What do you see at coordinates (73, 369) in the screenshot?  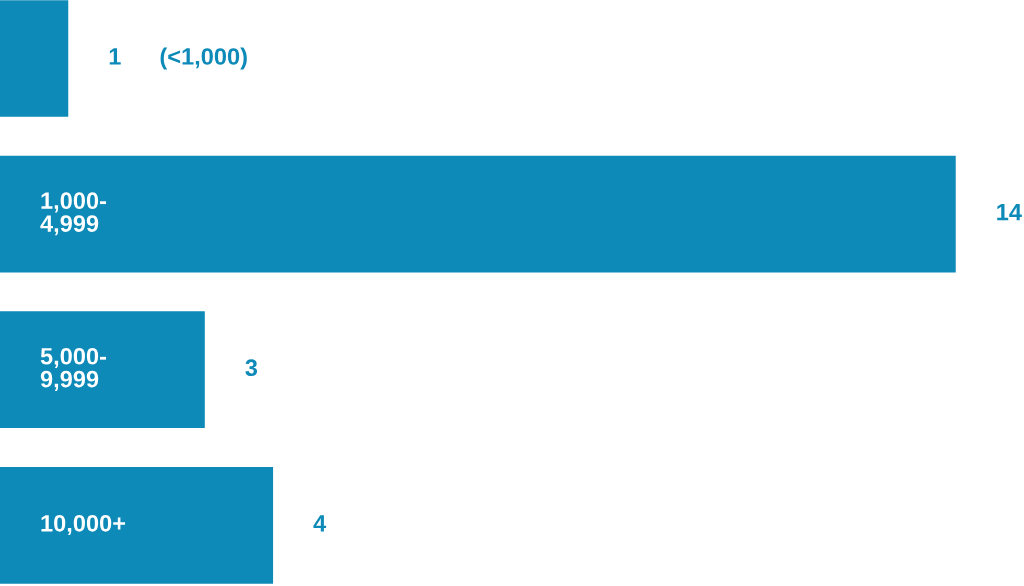 I see `y-tick-label: 5,000- 9,999` at bounding box center [73, 369].